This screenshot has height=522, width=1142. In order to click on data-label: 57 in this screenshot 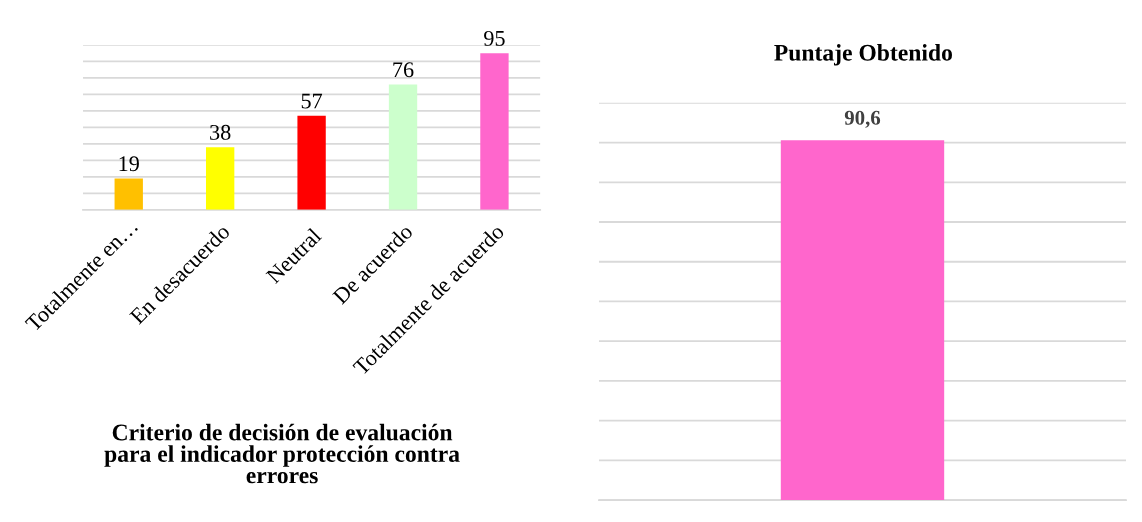, I will do `click(312, 101)`.